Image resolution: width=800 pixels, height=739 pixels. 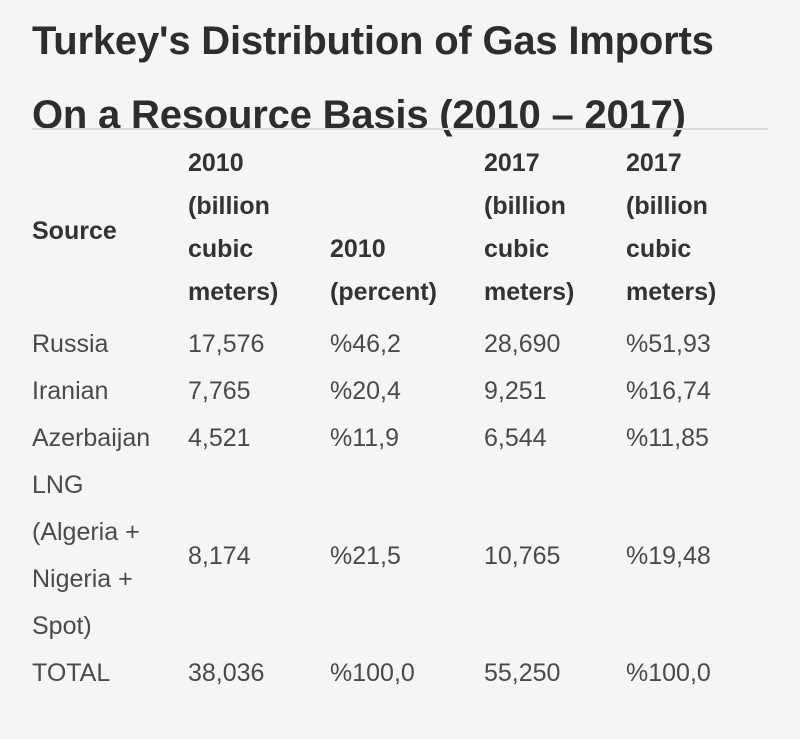 I want to click on cell-2010-bcm: 38,036, so click(x=226, y=673).